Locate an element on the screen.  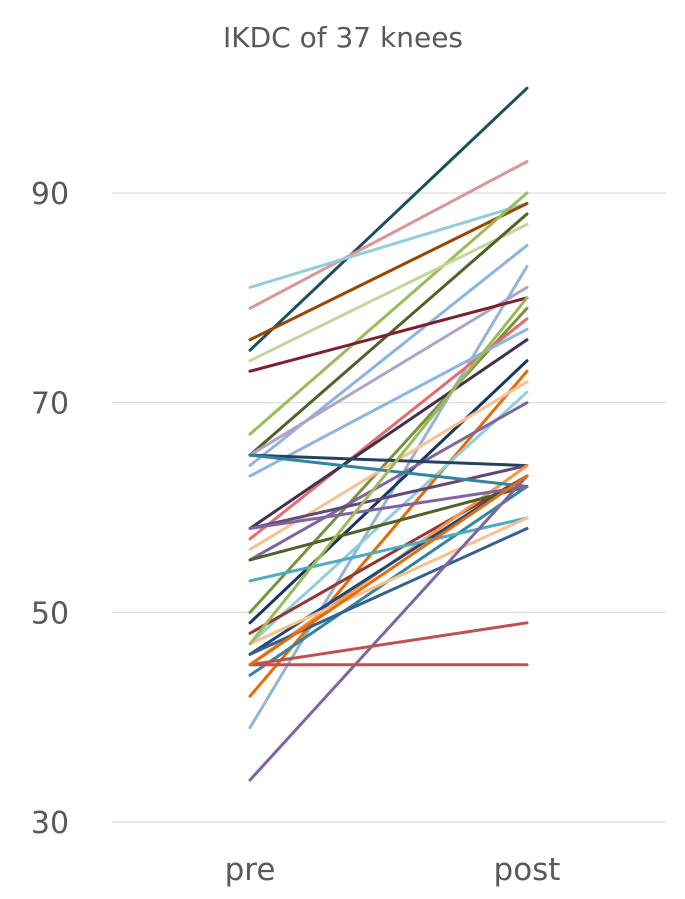
y-tick-label-90: 90 is located at coordinates (50, 194).